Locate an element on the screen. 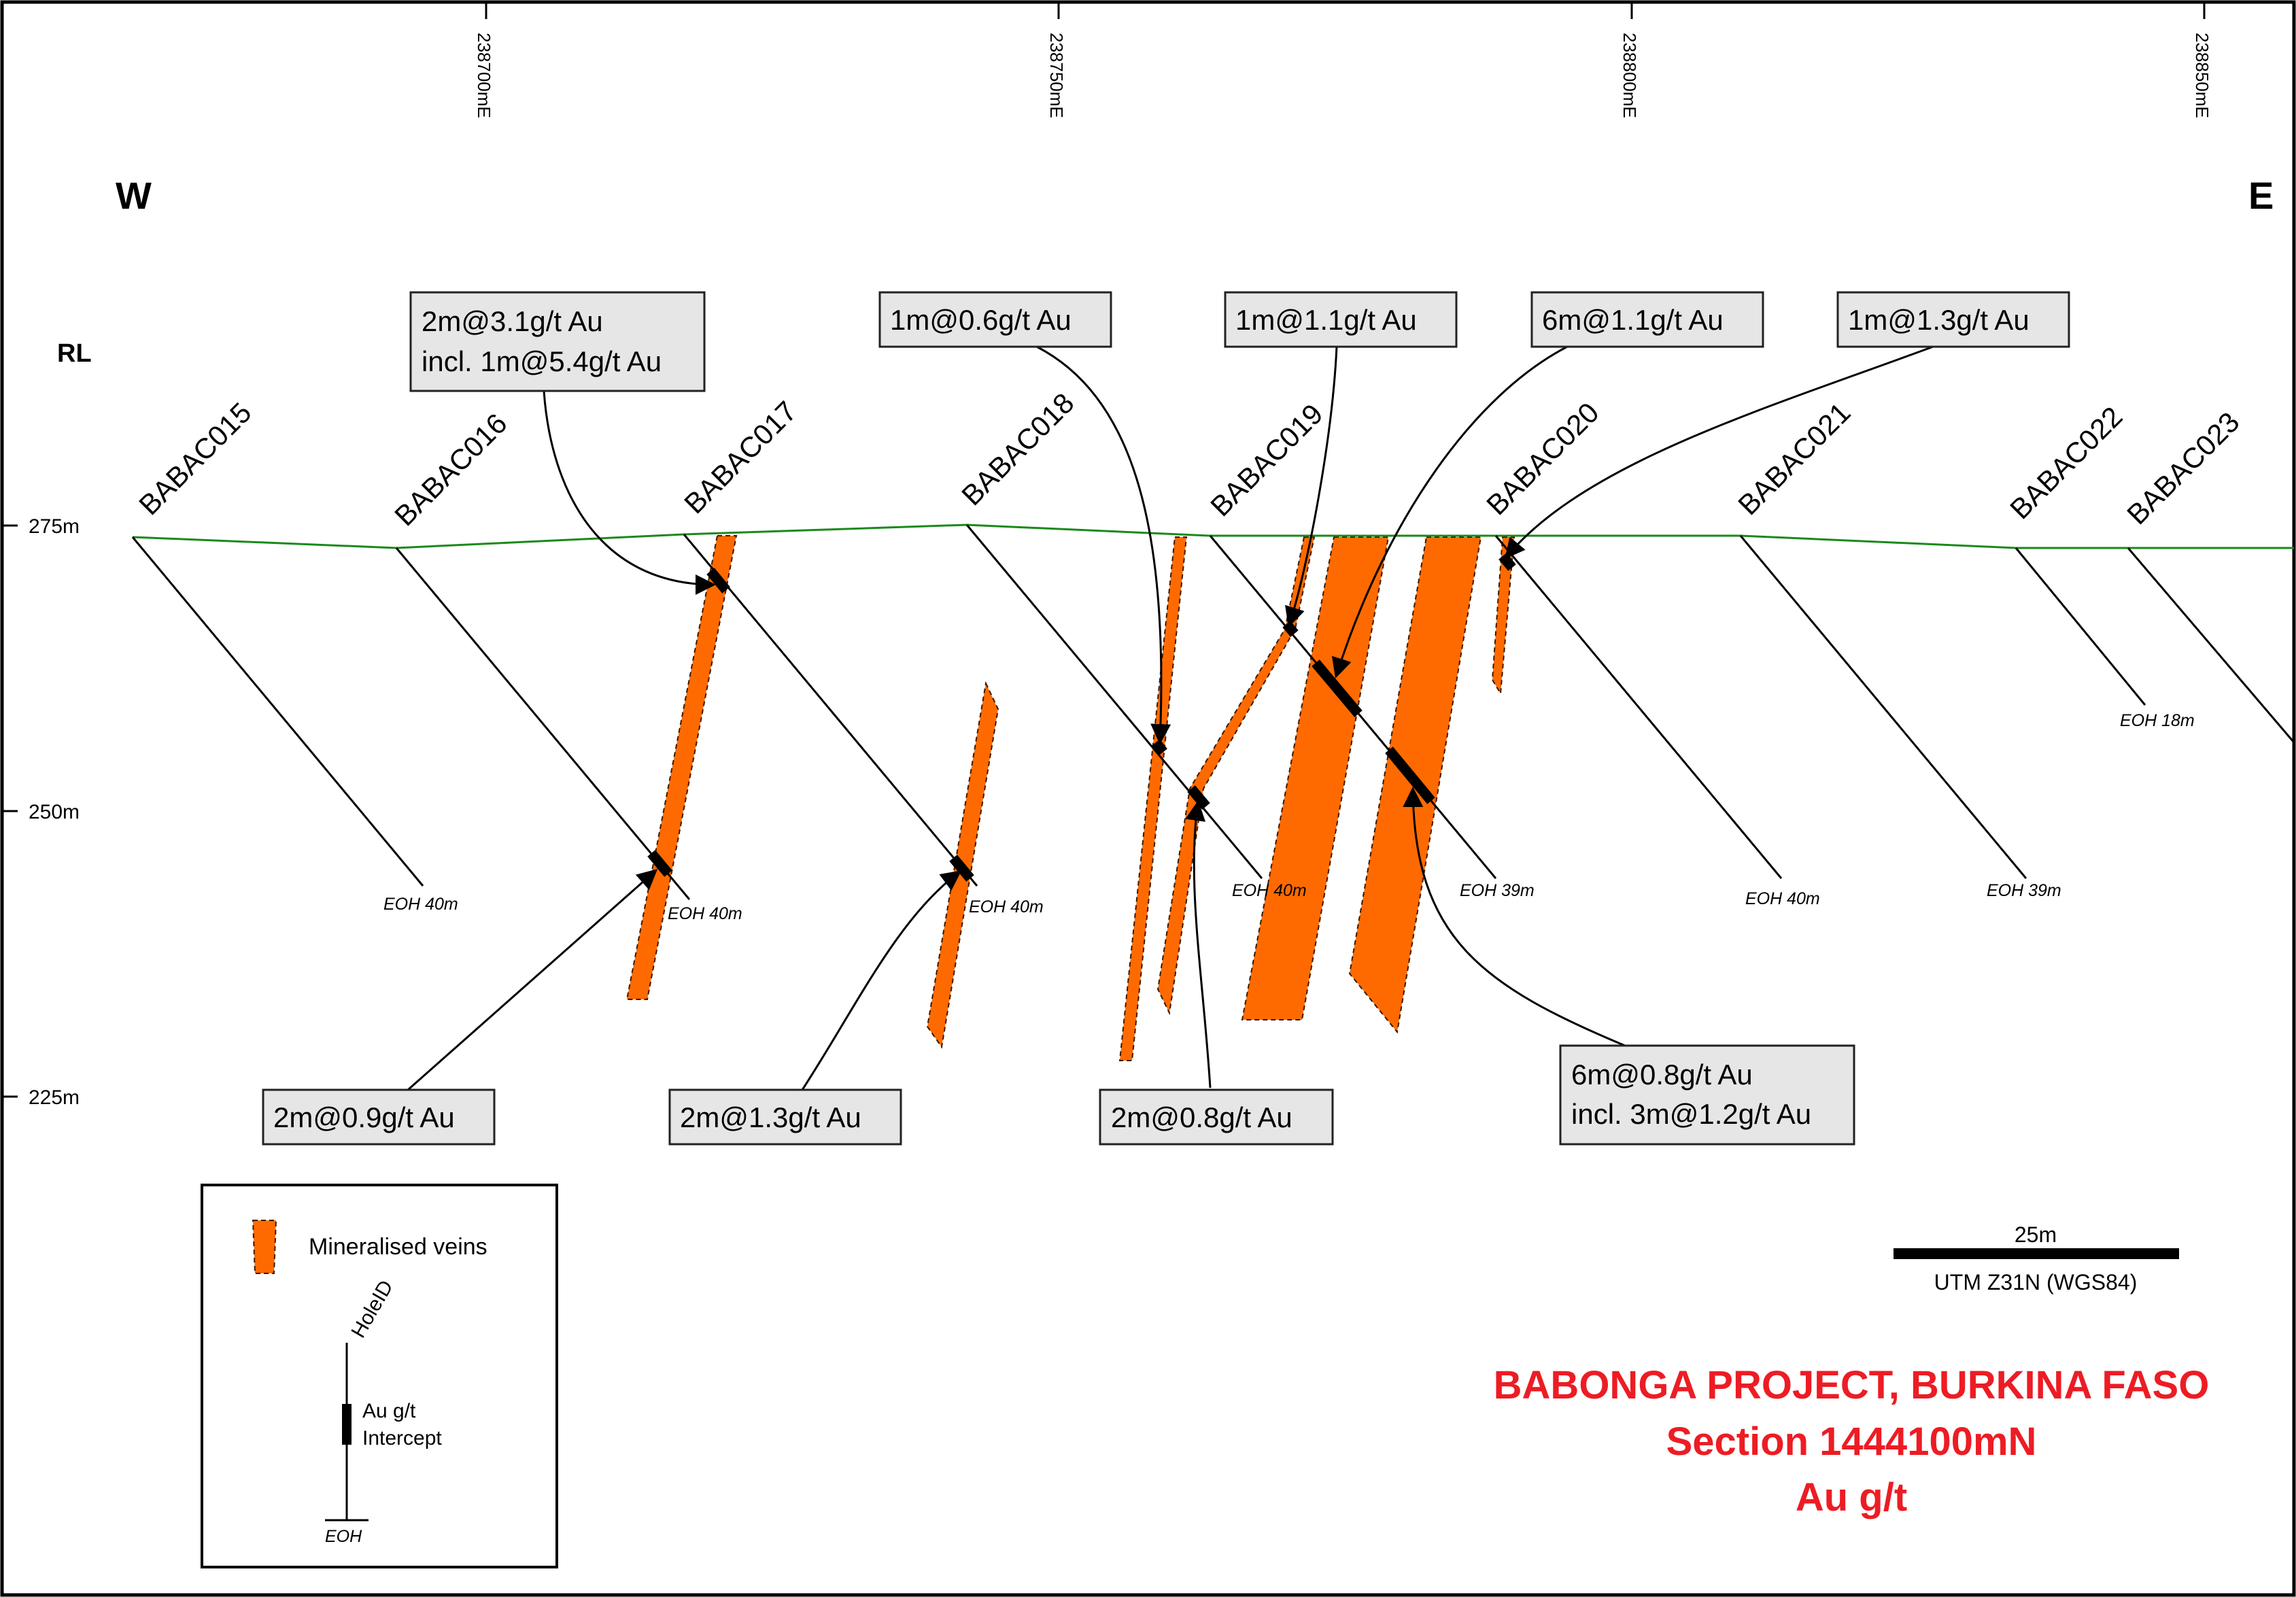 The width and height of the screenshot is (2296, 1597). callout-babac020-upper: 1m@1.3g/t Au is located at coordinates (1953, 319).